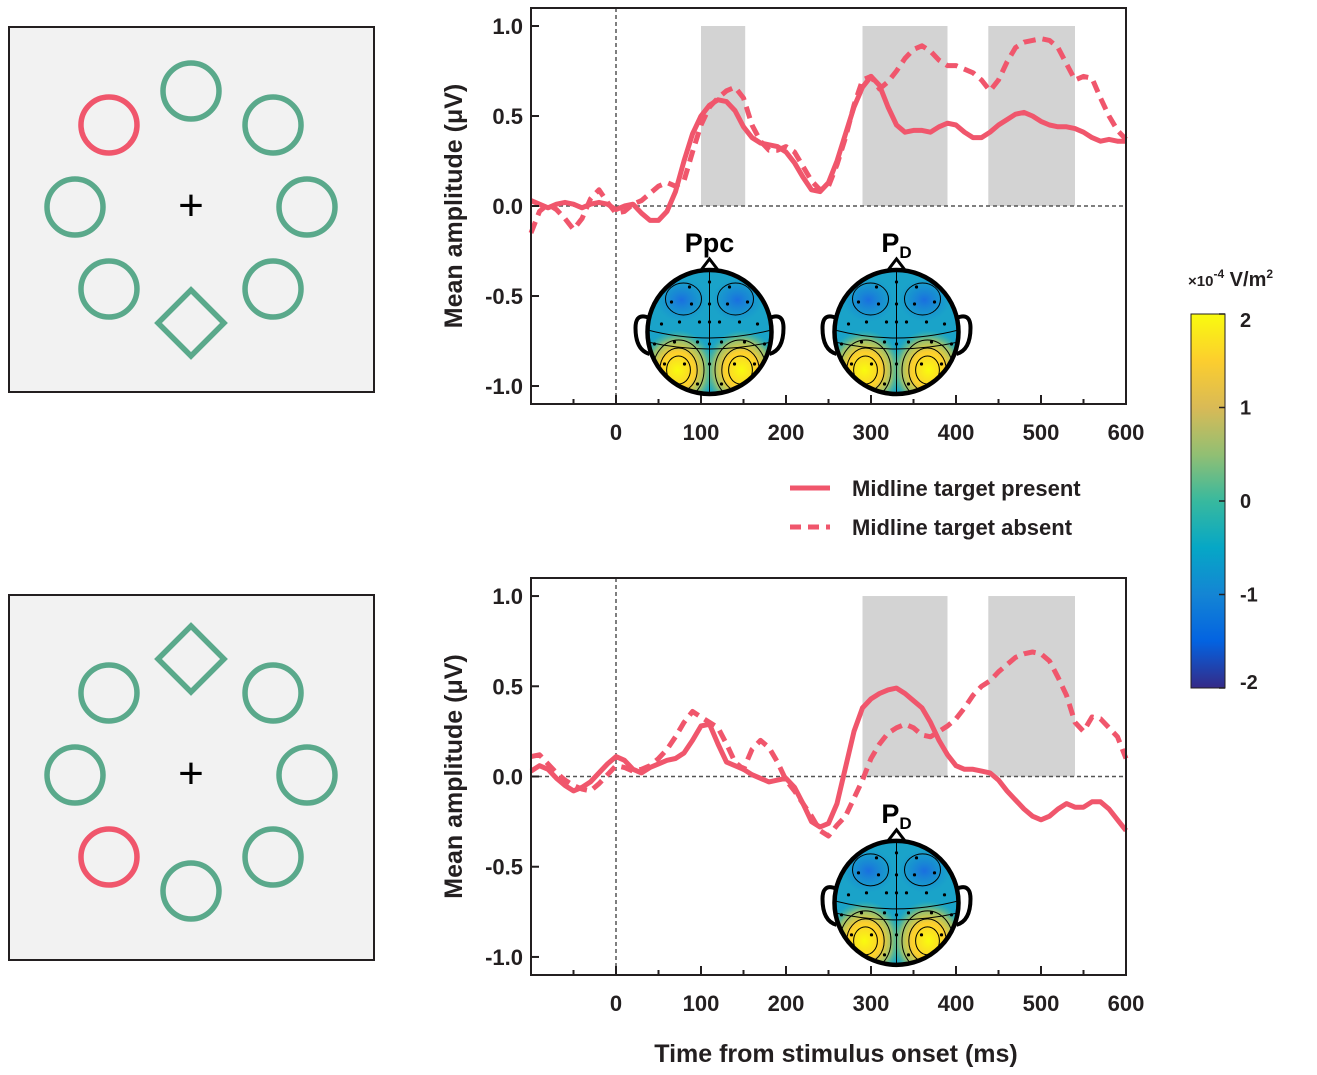 This screenshot has height=1075, width=1317. Describe the element at coordinates (1245, 409) in the screenshot. I see `colorbar-tick-label: 1` at that location.